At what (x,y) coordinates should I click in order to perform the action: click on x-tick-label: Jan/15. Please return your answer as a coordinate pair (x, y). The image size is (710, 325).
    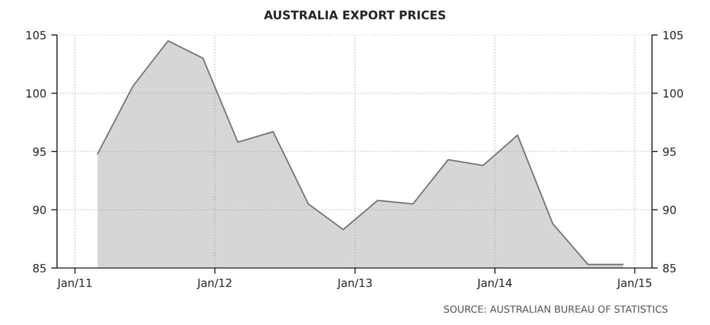
    Looking at the image, I should click on (634, 284).